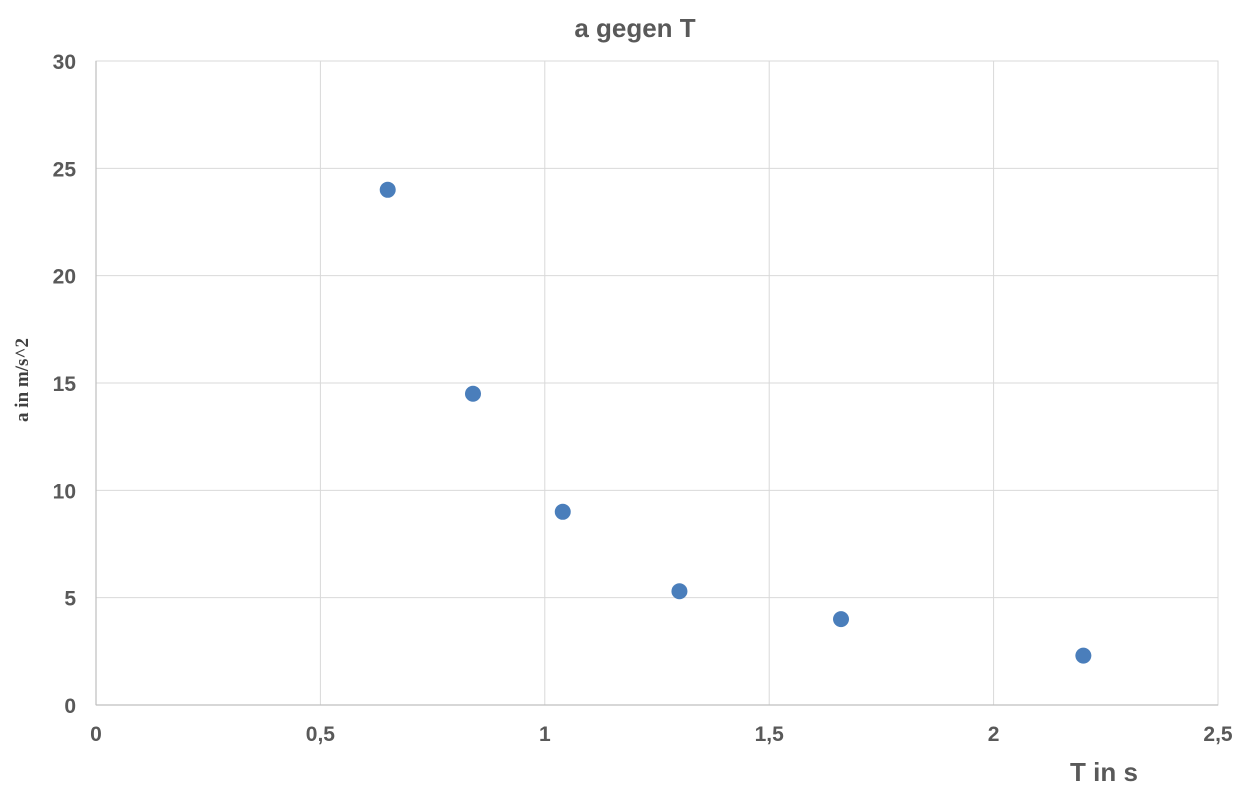 The image size is (1246, 787). What do you see at coordinates (96, 734) in the screenshot?
I see `x-tick-label: 0` at bounding box center [96, 734].